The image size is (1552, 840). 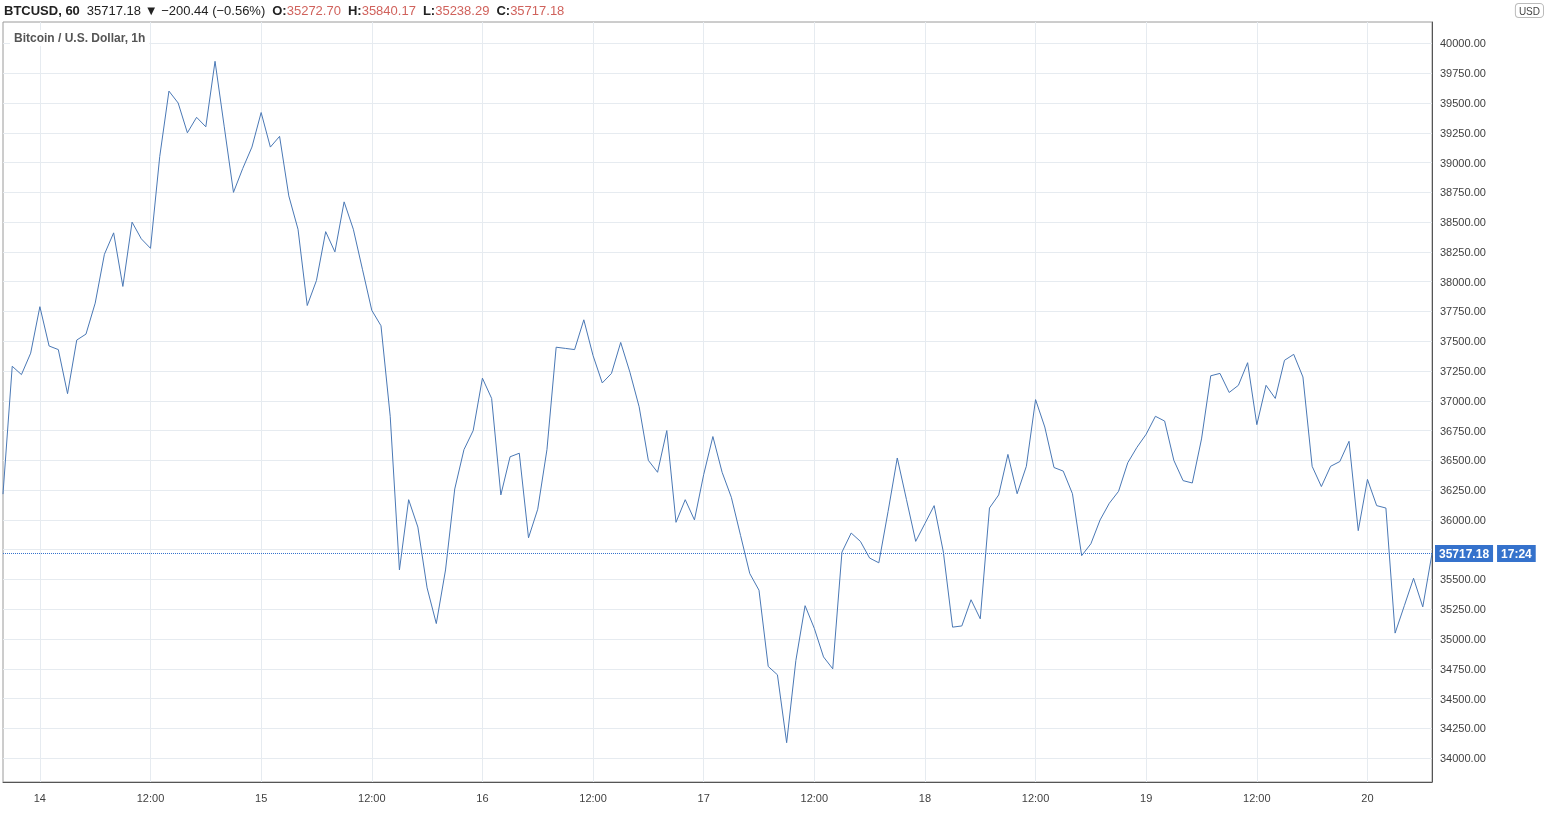 What do you see at coordinates (1463, 609) in the screenshot?
I see `y-tick-label: 35250.00` at bounding box center [1463, 609].